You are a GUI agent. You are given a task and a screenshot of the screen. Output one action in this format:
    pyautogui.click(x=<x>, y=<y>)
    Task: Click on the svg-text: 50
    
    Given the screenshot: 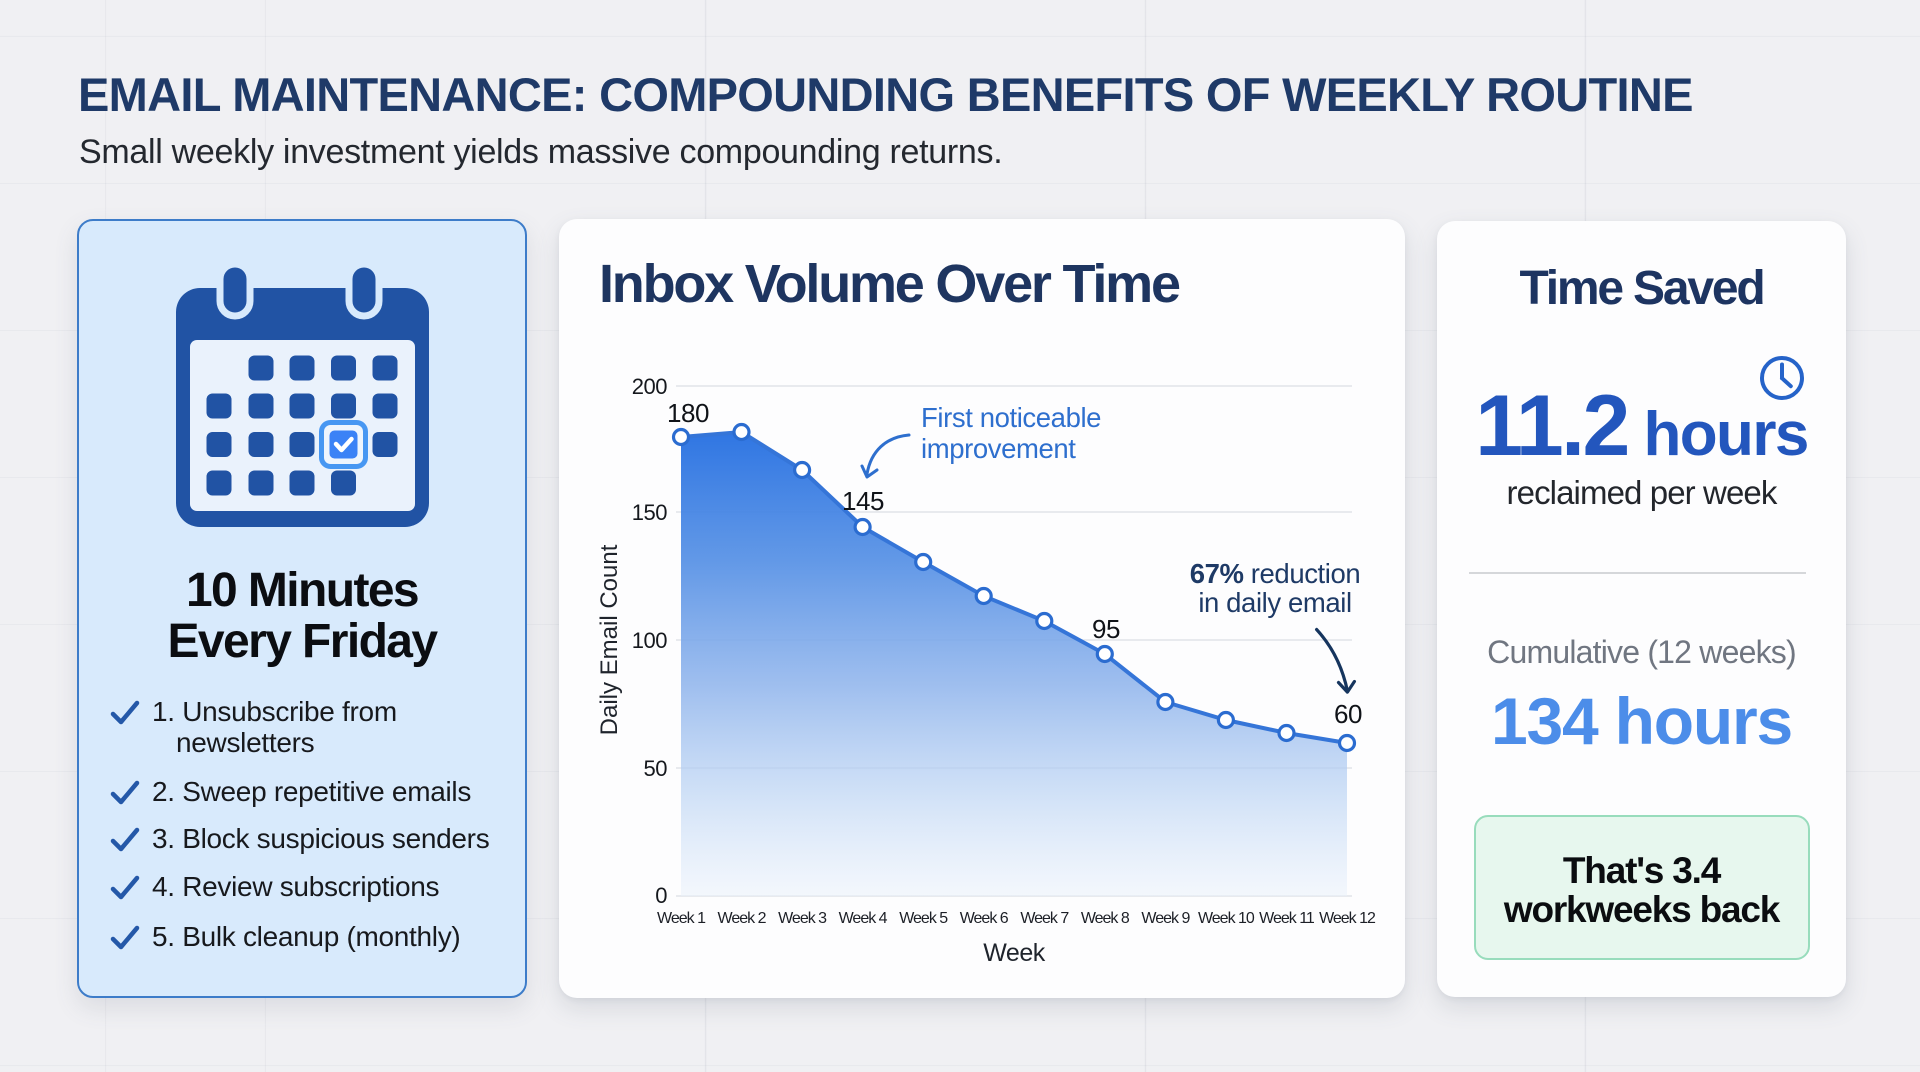 What is the action you would take?
    pyautogui.click(x=656, y=768)
    